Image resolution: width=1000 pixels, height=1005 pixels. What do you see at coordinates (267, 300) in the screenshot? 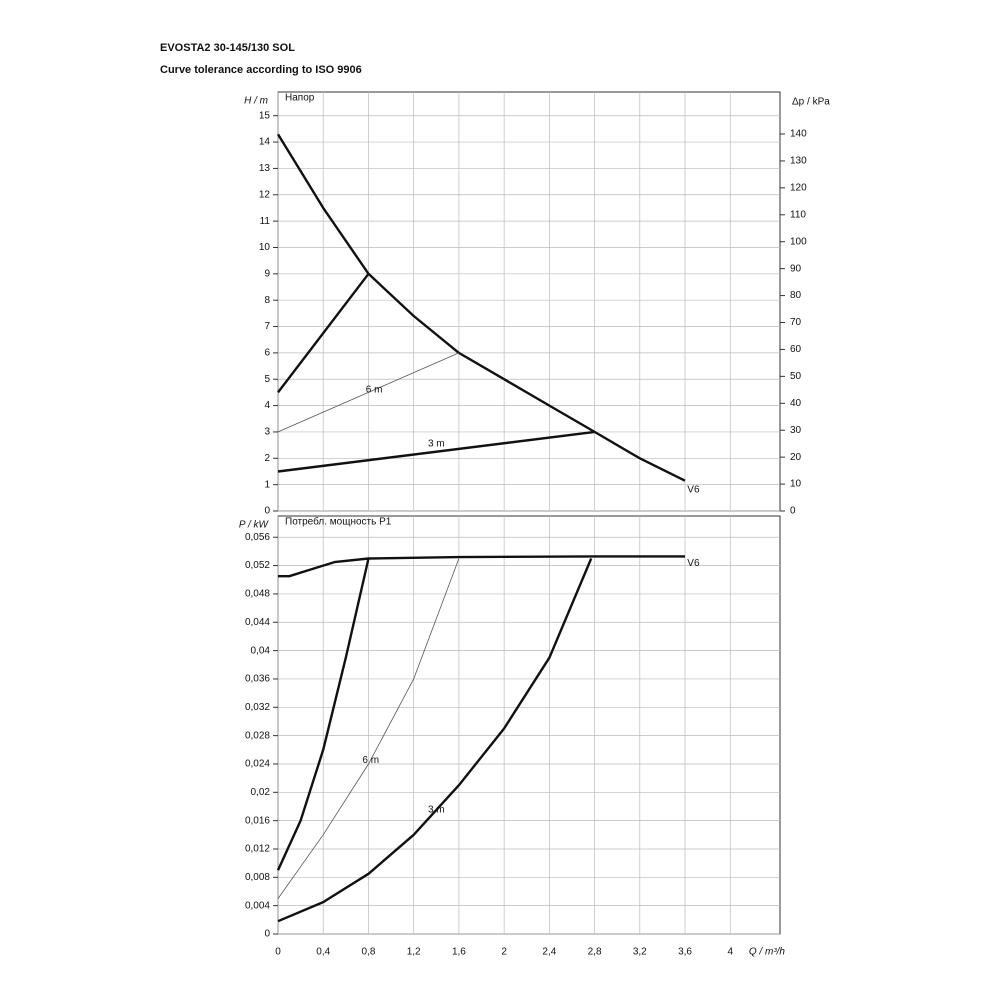
I see `y-tick-label: 8` at bounding box center [267, 300].